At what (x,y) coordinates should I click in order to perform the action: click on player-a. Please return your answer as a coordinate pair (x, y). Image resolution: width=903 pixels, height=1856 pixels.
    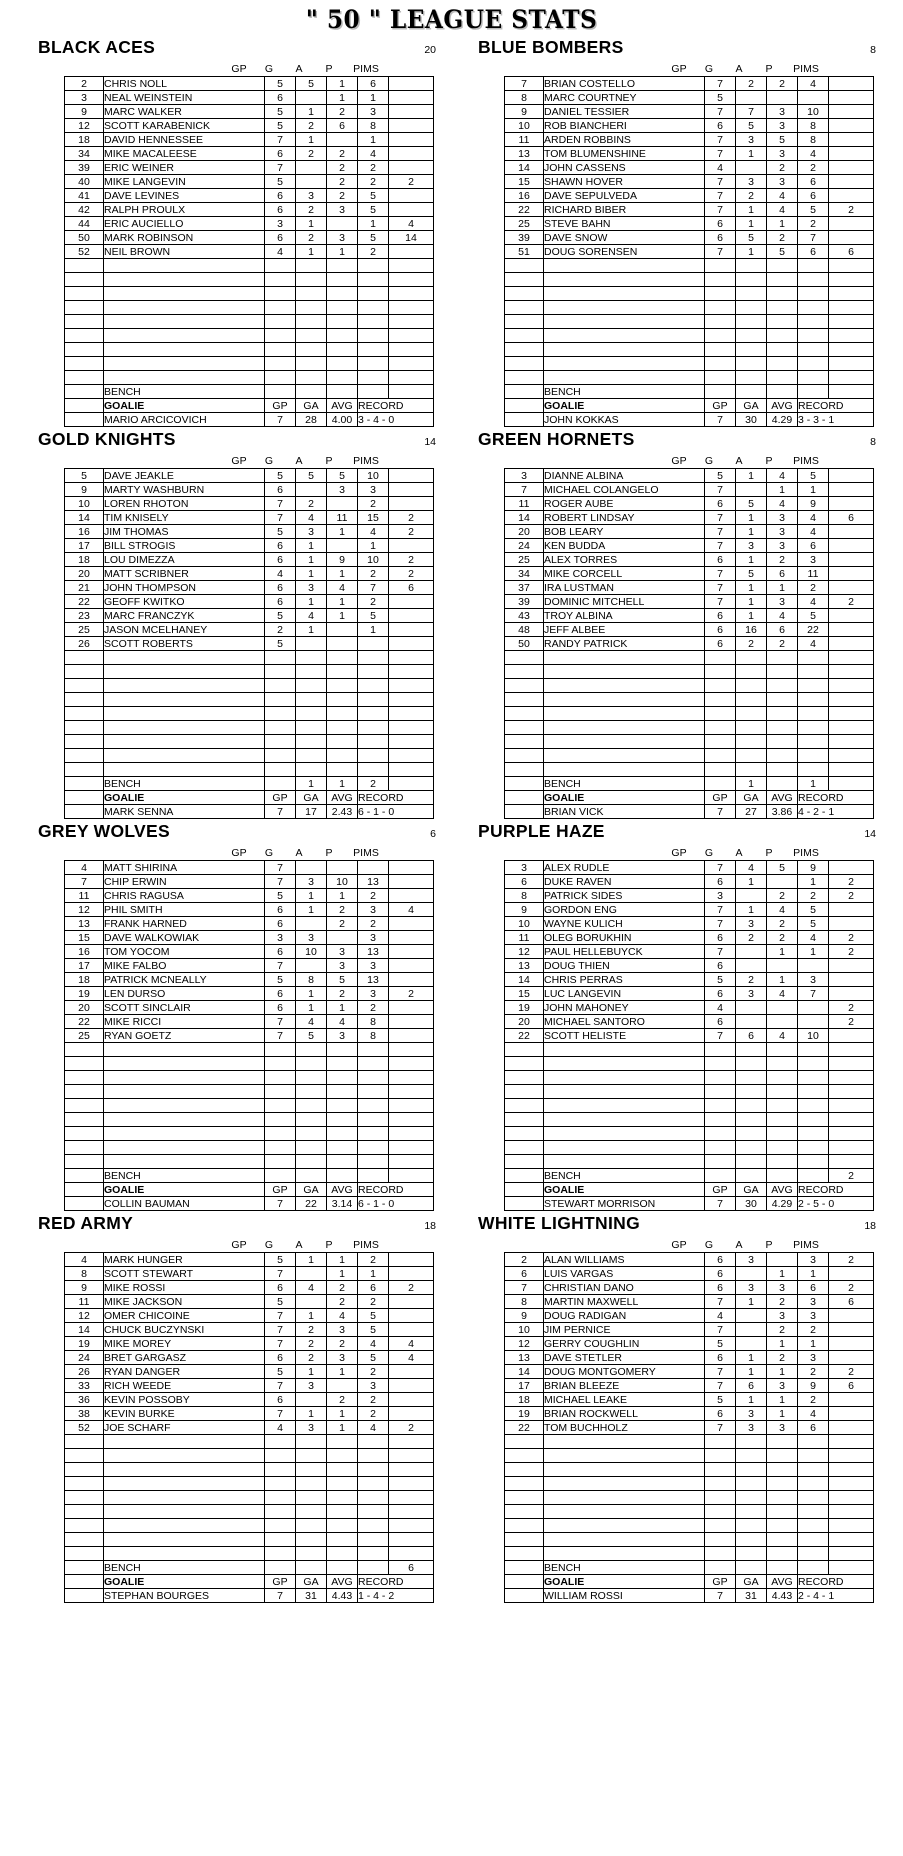
    Looking at the image, I should click on (782, 1260).